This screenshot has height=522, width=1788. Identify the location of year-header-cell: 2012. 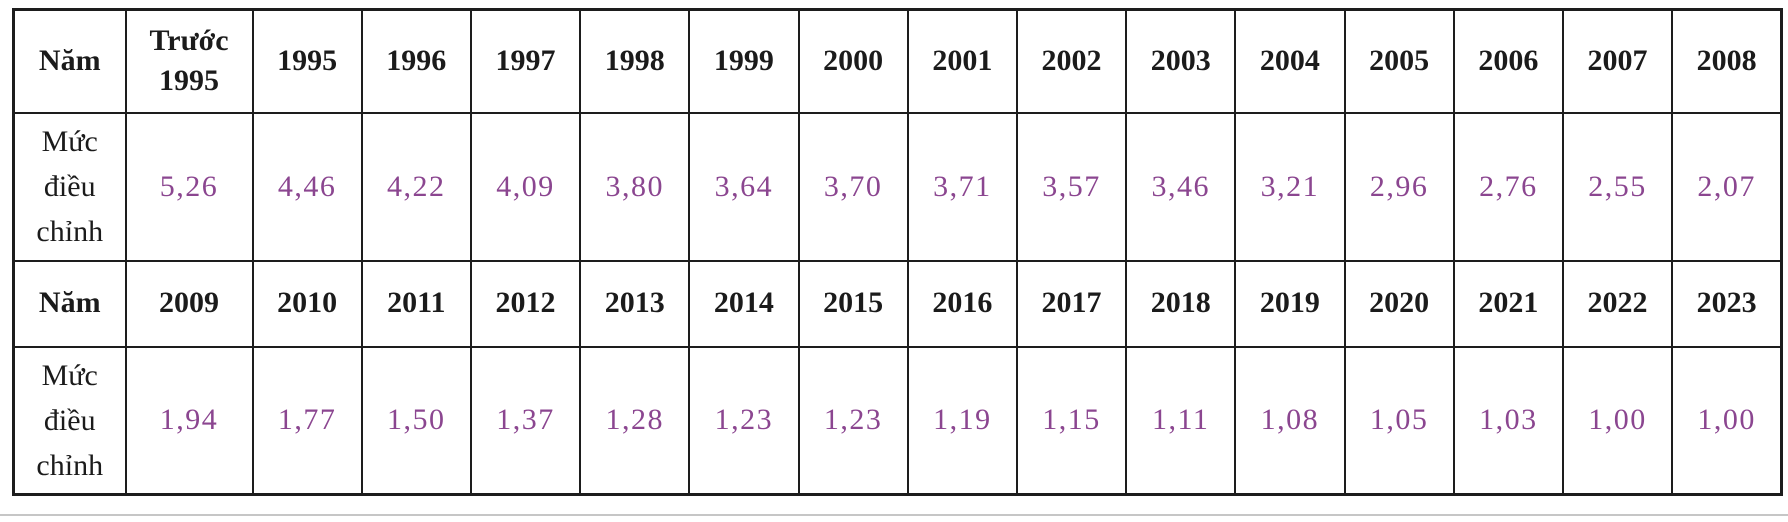
(525, 303).